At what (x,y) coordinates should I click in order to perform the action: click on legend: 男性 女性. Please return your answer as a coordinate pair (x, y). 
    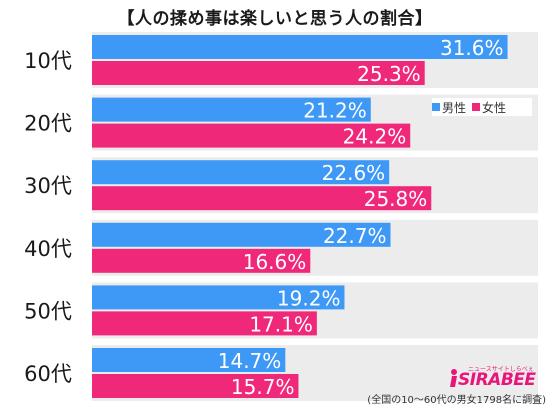
    Looking at the image, I should click on (482, 107).